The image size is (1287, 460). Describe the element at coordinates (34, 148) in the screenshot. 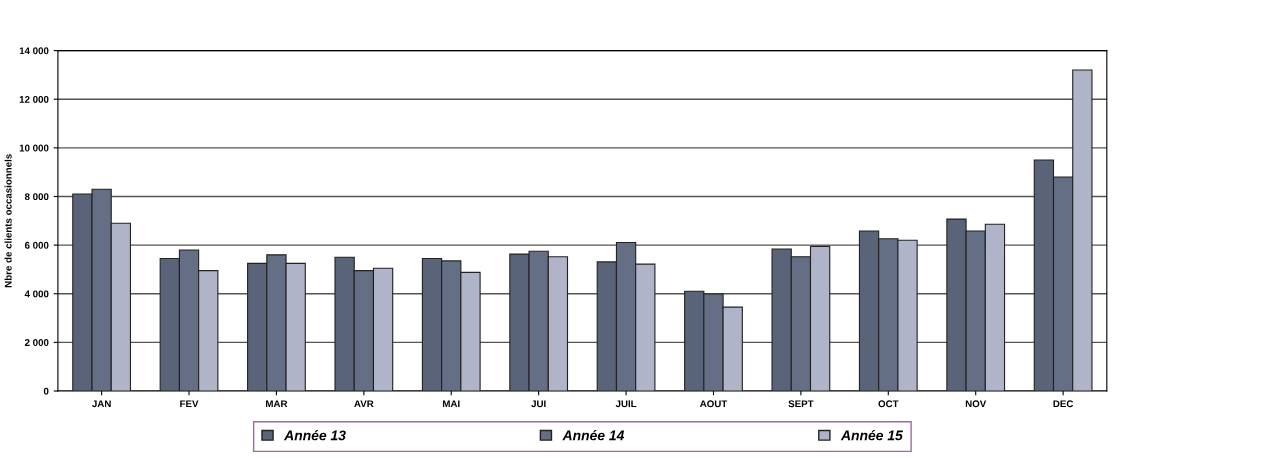

I see `y-tick-label: 10 000` at that location.